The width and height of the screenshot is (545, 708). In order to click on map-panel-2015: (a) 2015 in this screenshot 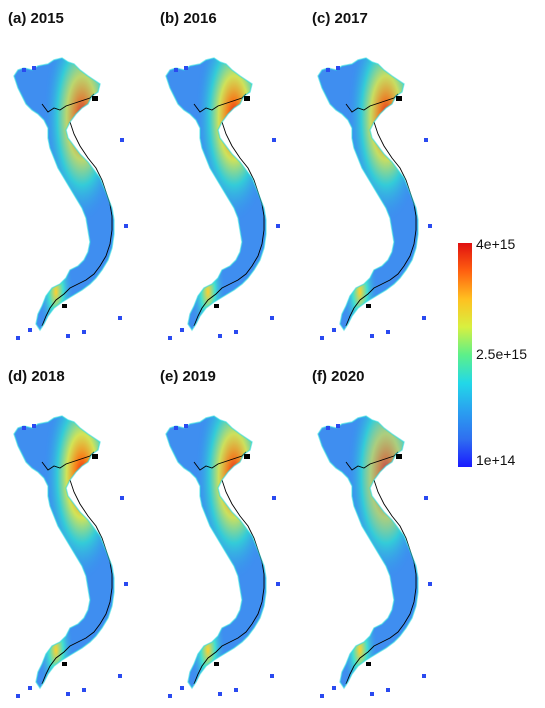, I will do `click(83, 180)`.